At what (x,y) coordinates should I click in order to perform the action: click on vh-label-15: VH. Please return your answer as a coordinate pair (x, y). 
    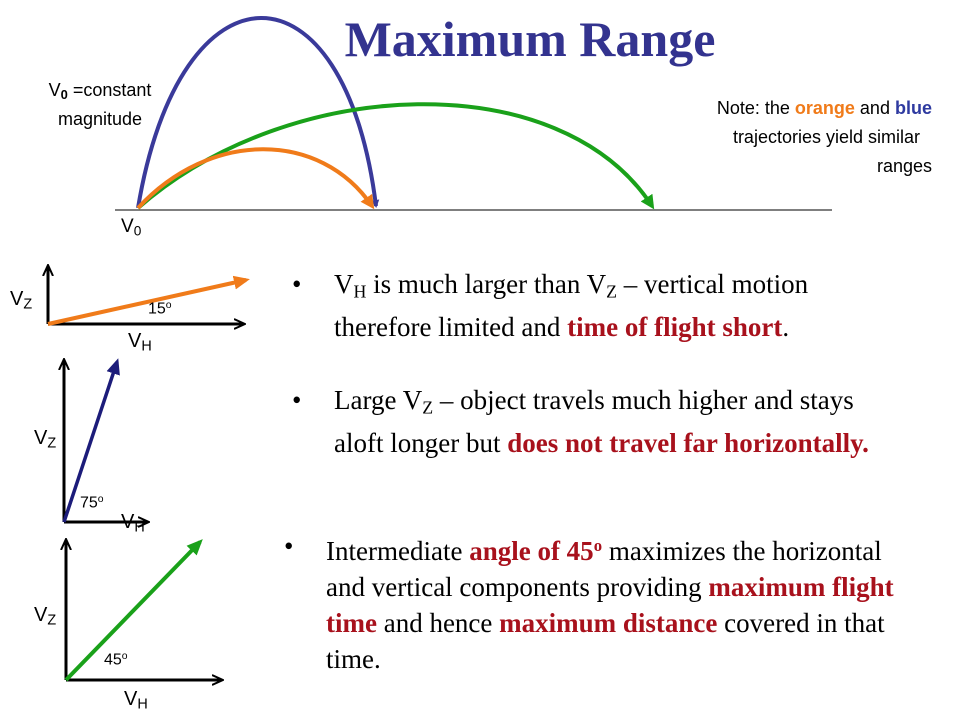
    Looking at the image, I should click on (140, 342).